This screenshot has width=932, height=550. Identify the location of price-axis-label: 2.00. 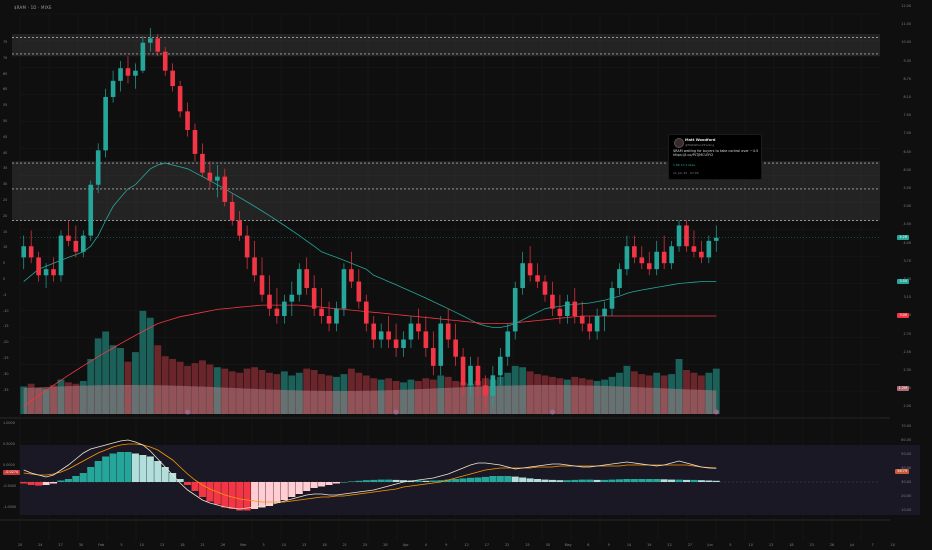
(907, 406).